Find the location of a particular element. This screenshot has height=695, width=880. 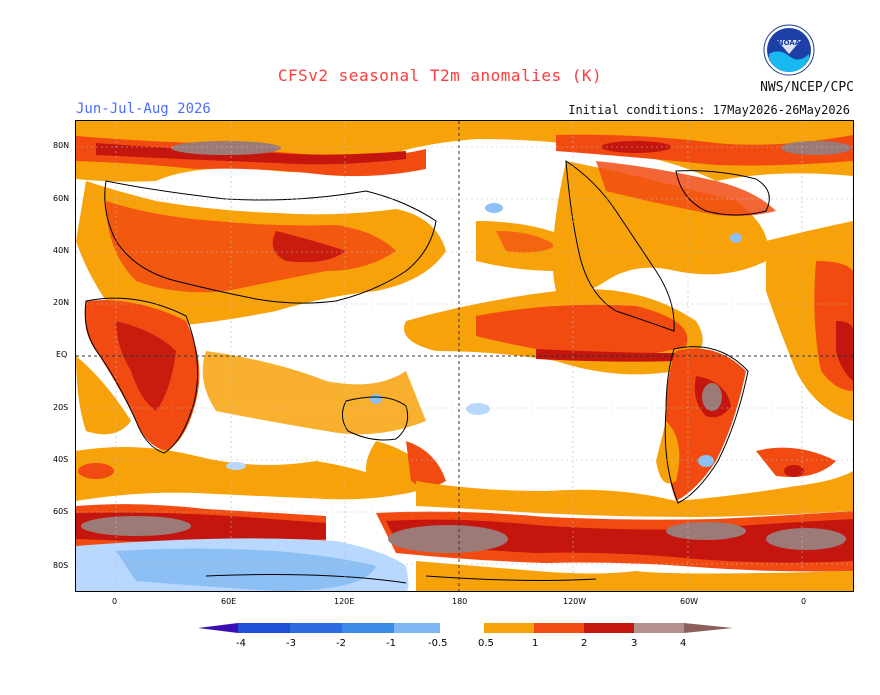

org-label: NWS/NCEP/CPC is located at coordinates (807, 87).